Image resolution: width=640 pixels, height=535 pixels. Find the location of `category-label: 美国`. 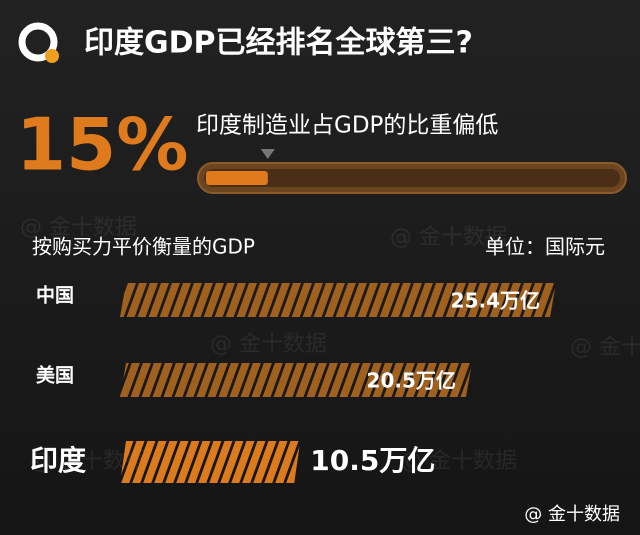

category-label: 美国 is located at coordinates (55, 375).